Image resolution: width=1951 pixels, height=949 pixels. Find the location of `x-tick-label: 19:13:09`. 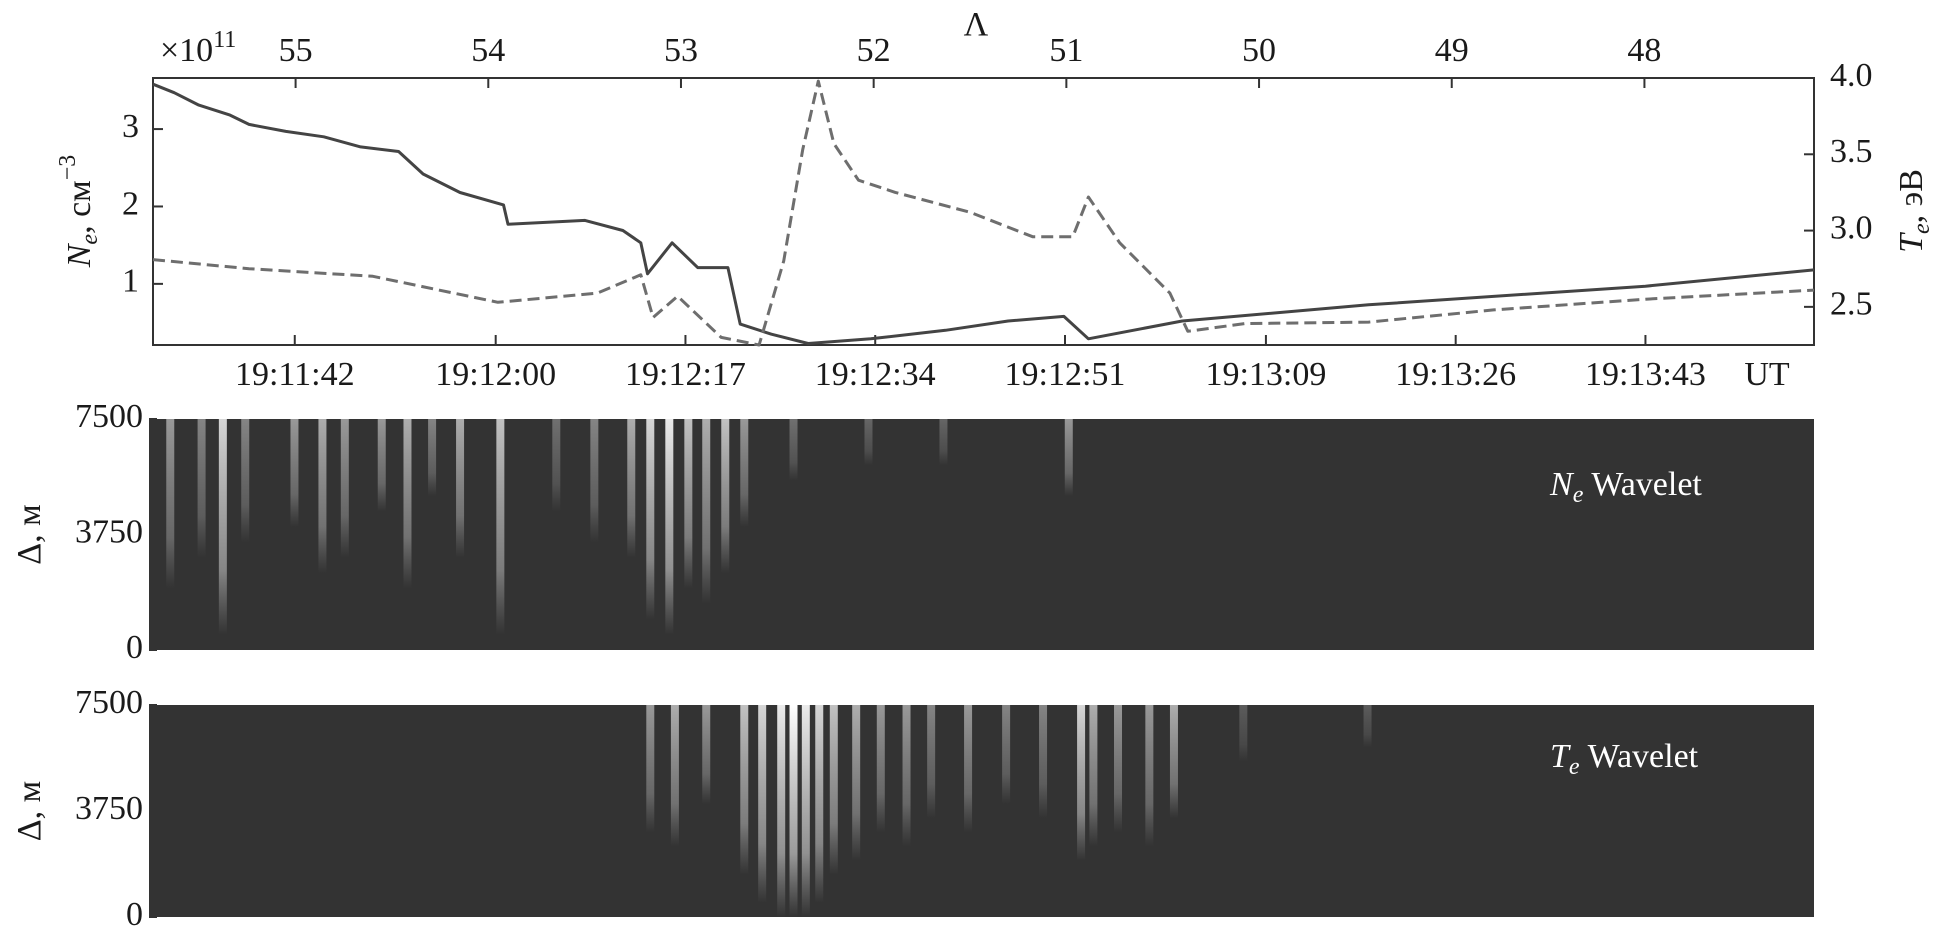

x-tick-label: 19:13:09 is located at coordinates (1265, 374).